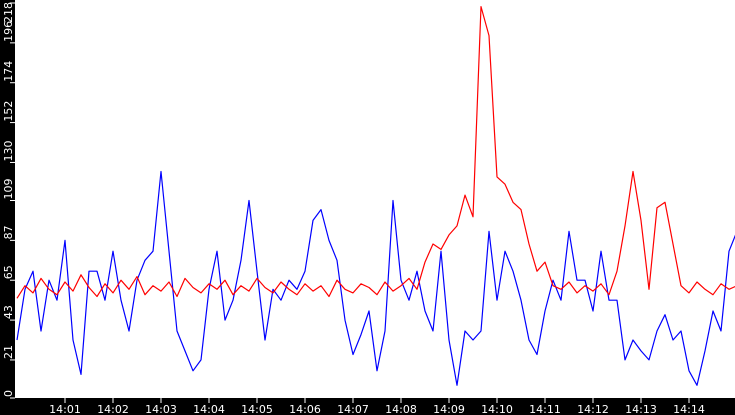 The width and height of the screenshot is (735, 415). What do you see at coordinates (209, 409) in the screenshot?
I see `x-tick-label: 14:04` at bounding box center [209, 409].